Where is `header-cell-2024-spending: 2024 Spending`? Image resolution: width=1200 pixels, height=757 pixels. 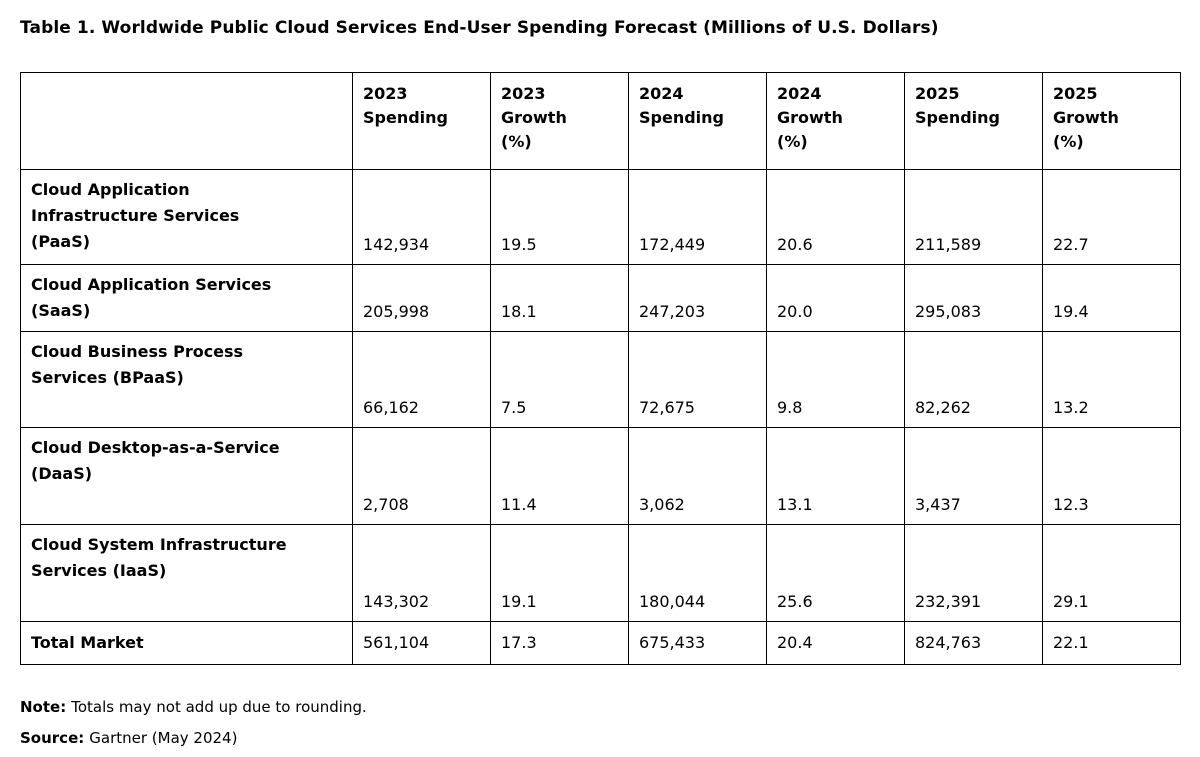 header-cell-2024-spending: 2024 Spending is located at coordinates (697, 121).